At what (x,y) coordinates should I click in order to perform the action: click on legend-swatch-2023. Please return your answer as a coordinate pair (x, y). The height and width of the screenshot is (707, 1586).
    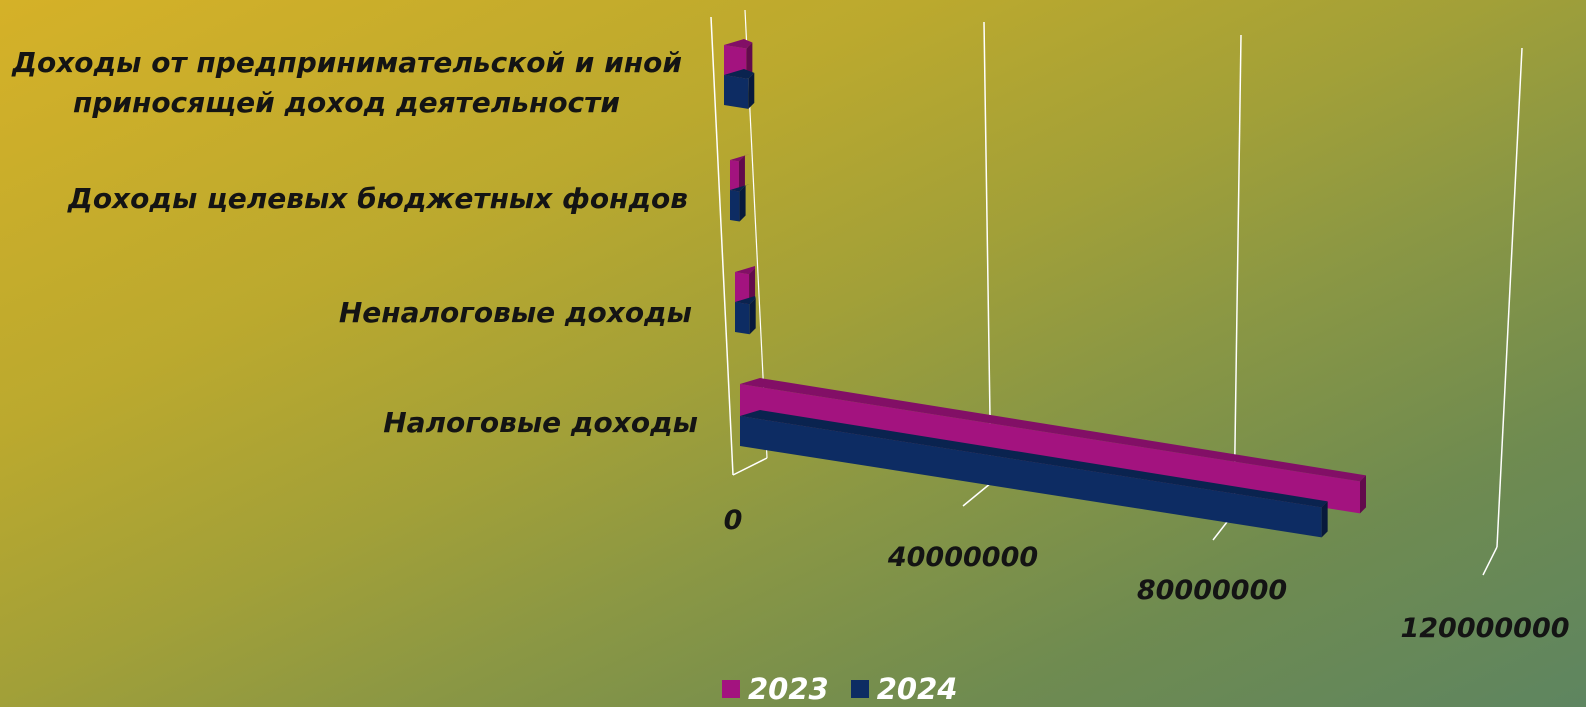
    Looking at the image, I should click on (731, 689).